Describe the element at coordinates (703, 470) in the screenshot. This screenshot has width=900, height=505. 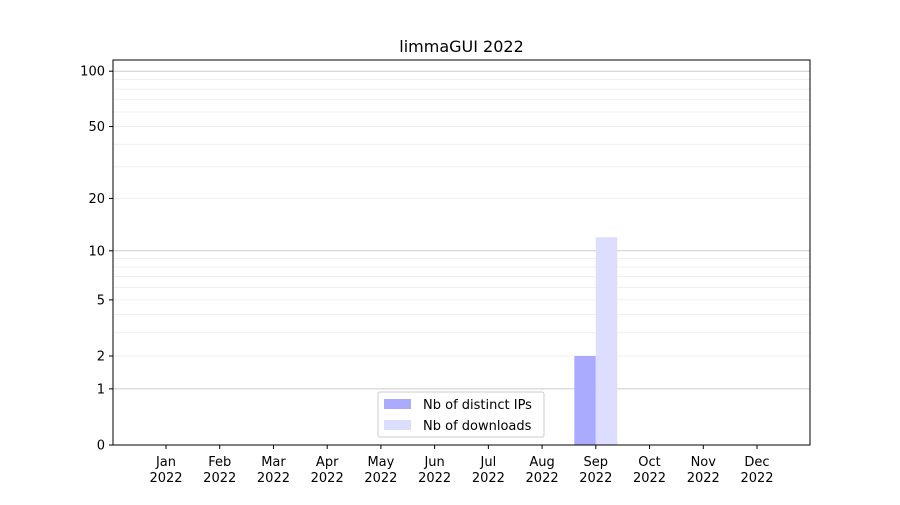
I see `x-tick-label: Nov 2022` at that location.